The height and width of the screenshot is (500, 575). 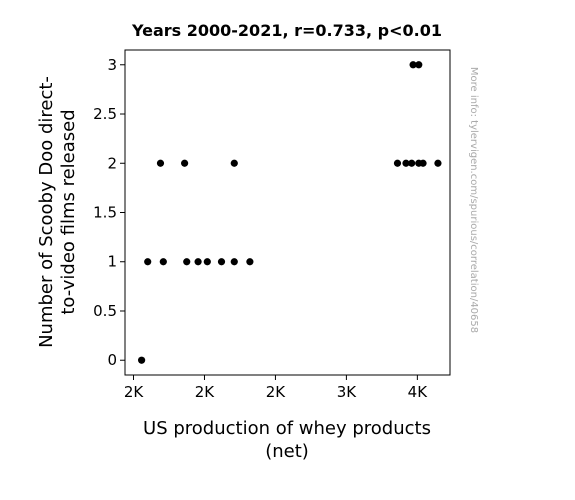 What do you see at coordinates (418, 392) in the screenshot?
I see `x-tick-label: 4K` at bounding box center [418, 392].